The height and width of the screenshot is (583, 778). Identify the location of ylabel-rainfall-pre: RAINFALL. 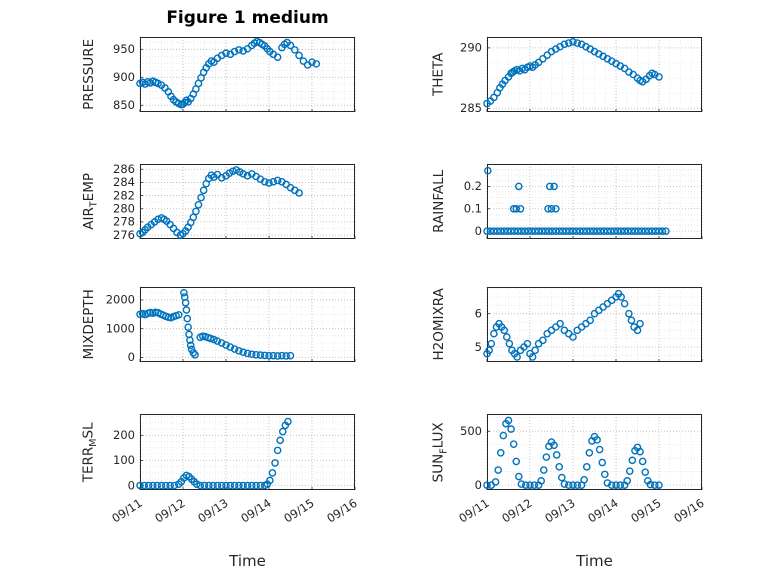
(438, 201).